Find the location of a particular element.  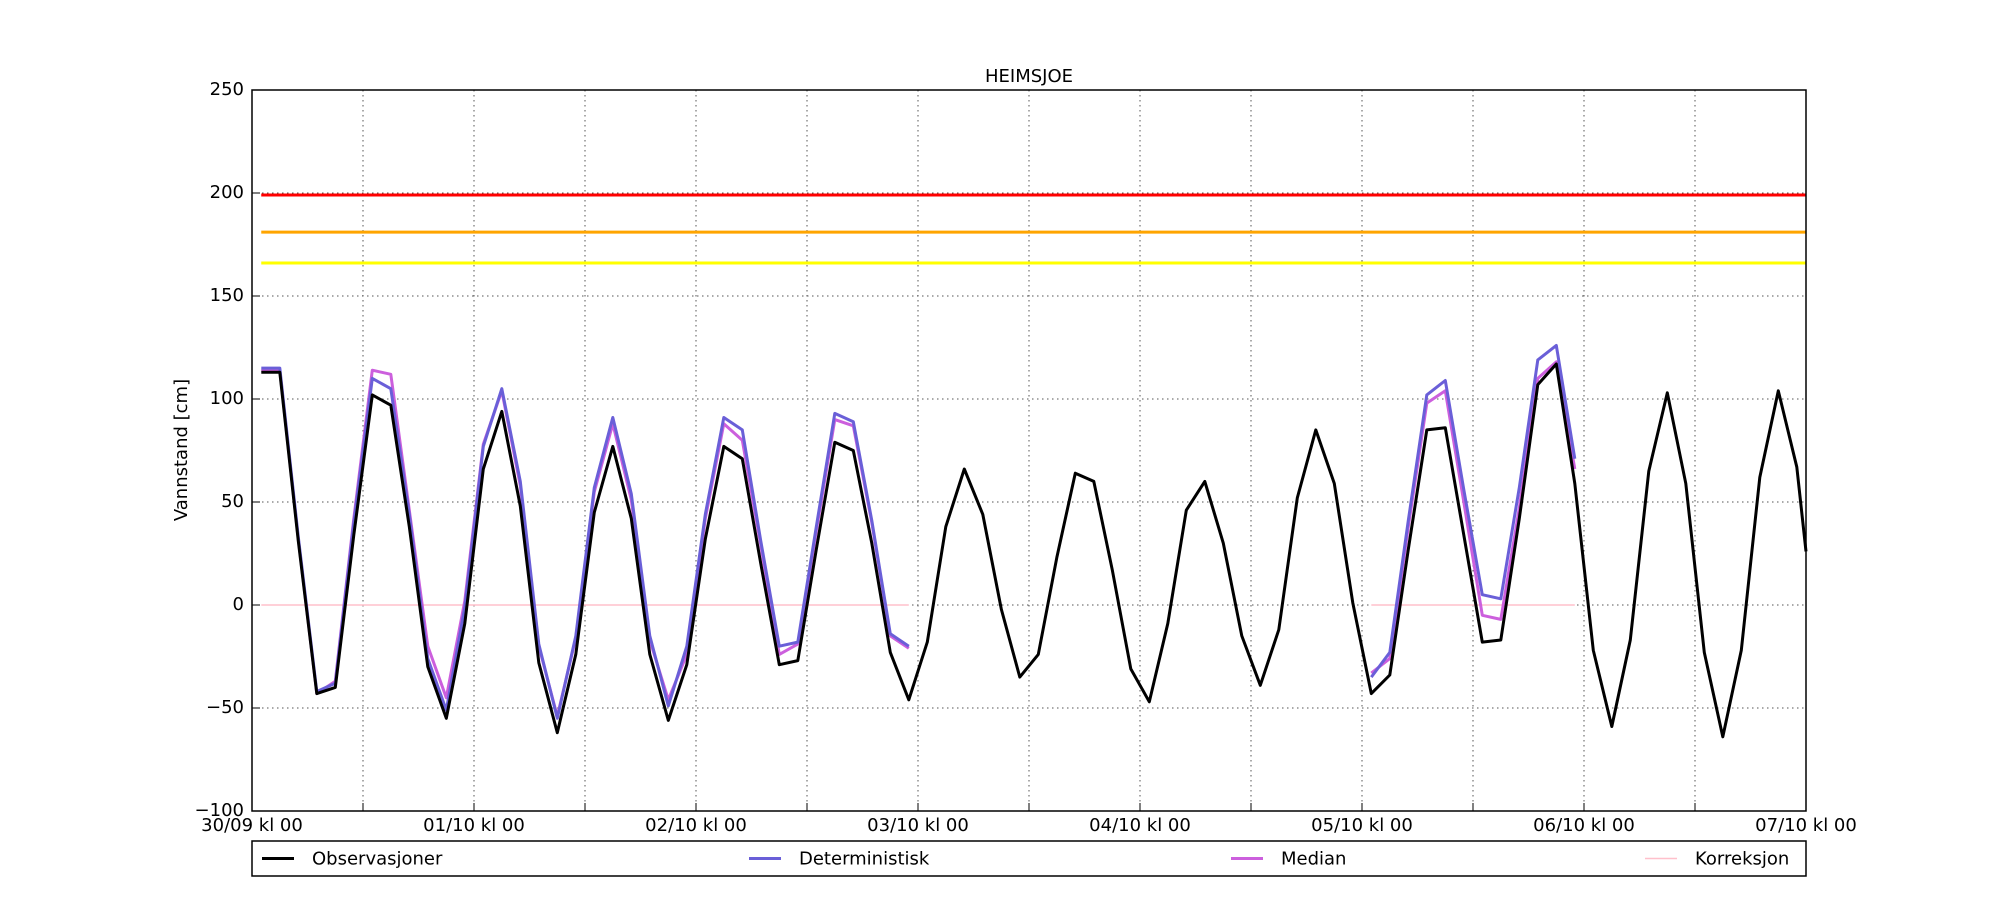

legend-label: Korreksjon is located at coordinates (1742, 859).